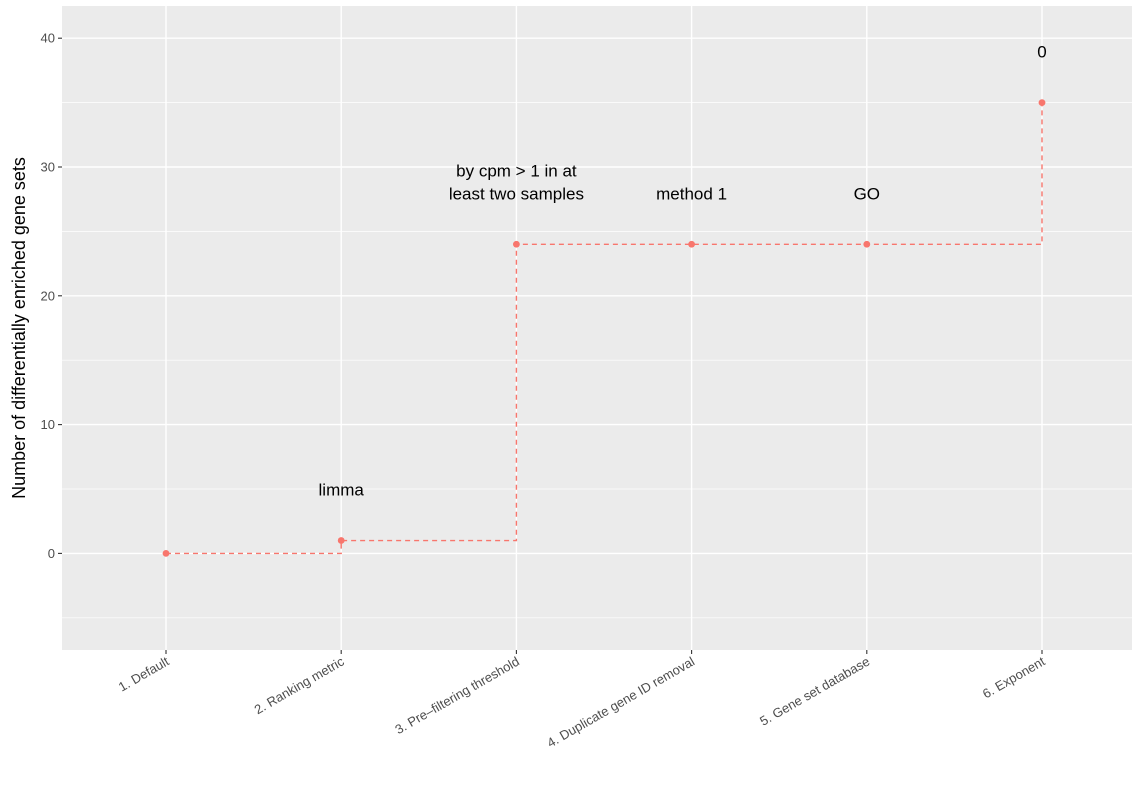  Describe the element at coordinates (1041, 52) in the screenshot. I see `point-annotation: 0` at that location.